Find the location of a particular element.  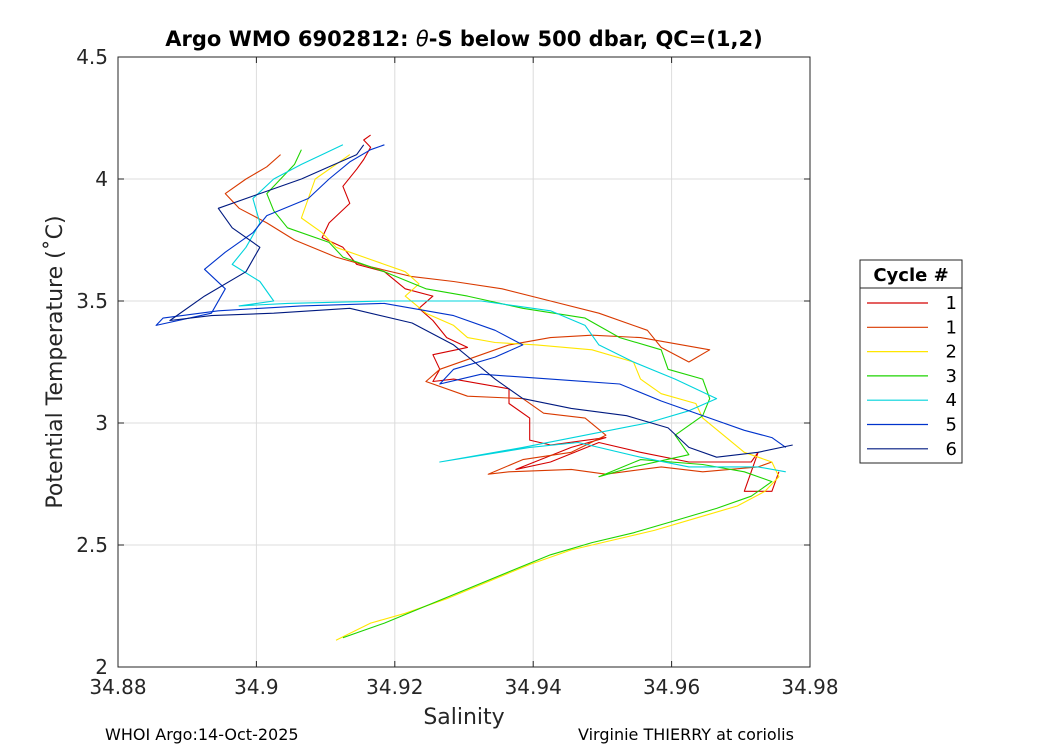

legend-label: 6 is located at coordinates (951, 449).